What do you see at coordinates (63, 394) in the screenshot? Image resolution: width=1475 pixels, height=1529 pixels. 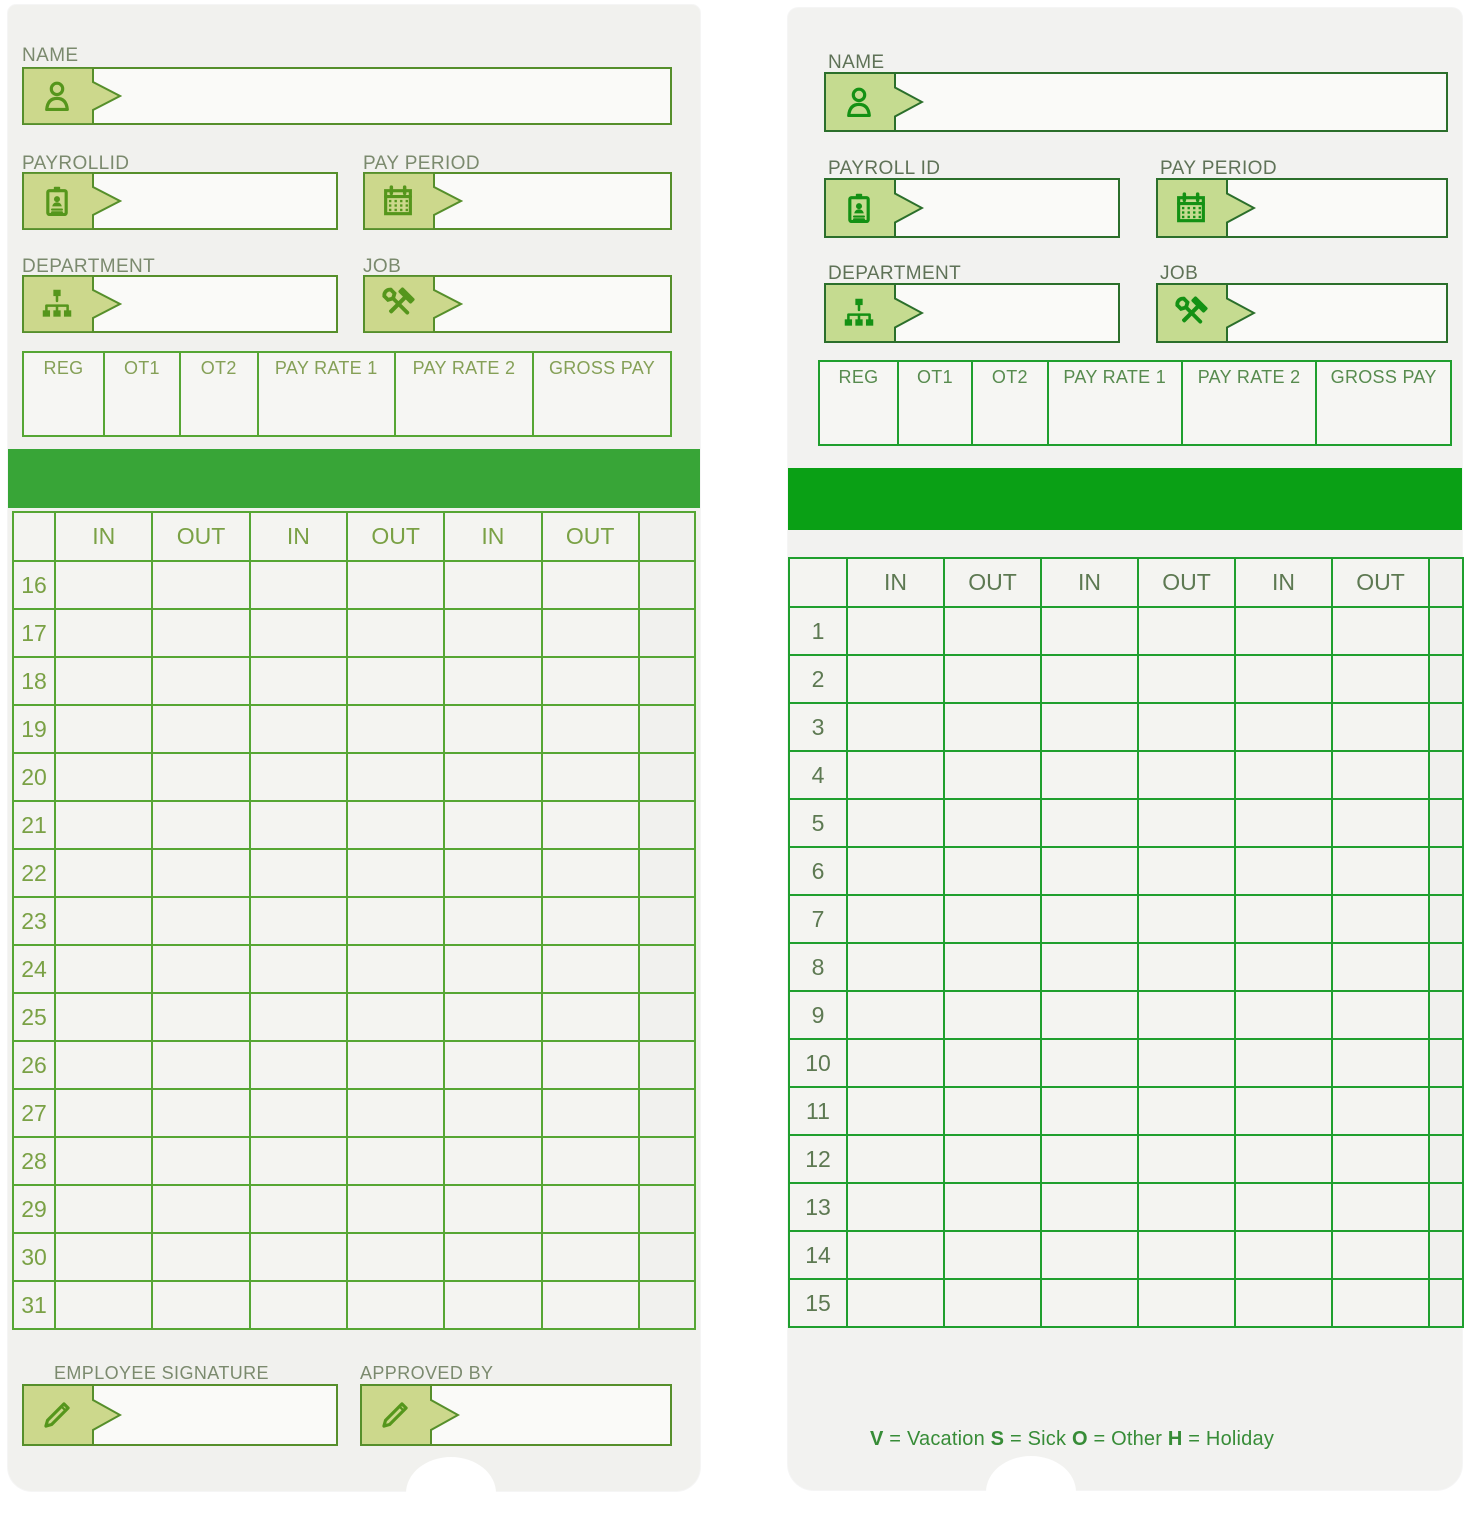 I see `summary-cell-reg: REG` at bounding box center [63, 394].